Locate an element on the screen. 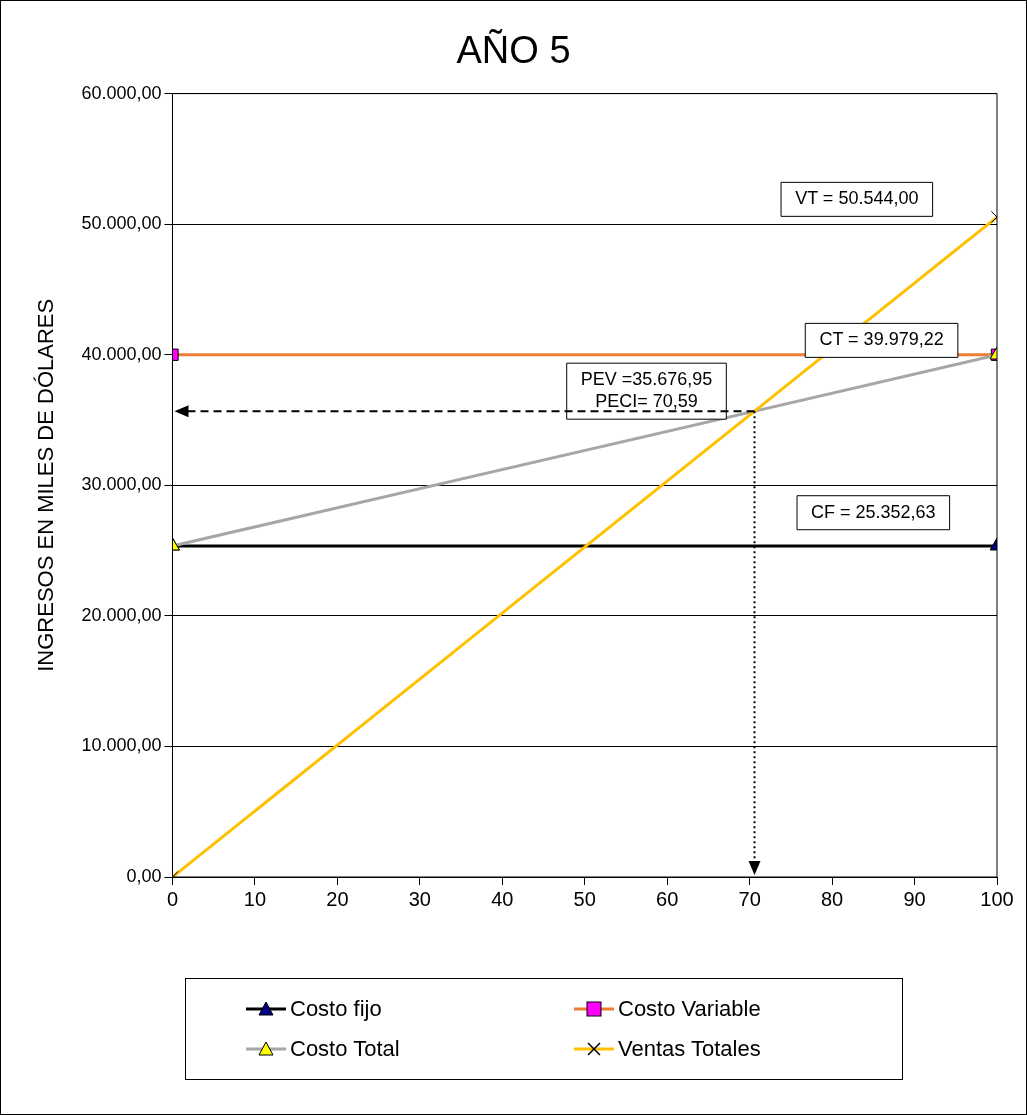 The height and width of the screenshot is (1115, 1027). x-tick-label: 90 is located at coordinates (914, 898).